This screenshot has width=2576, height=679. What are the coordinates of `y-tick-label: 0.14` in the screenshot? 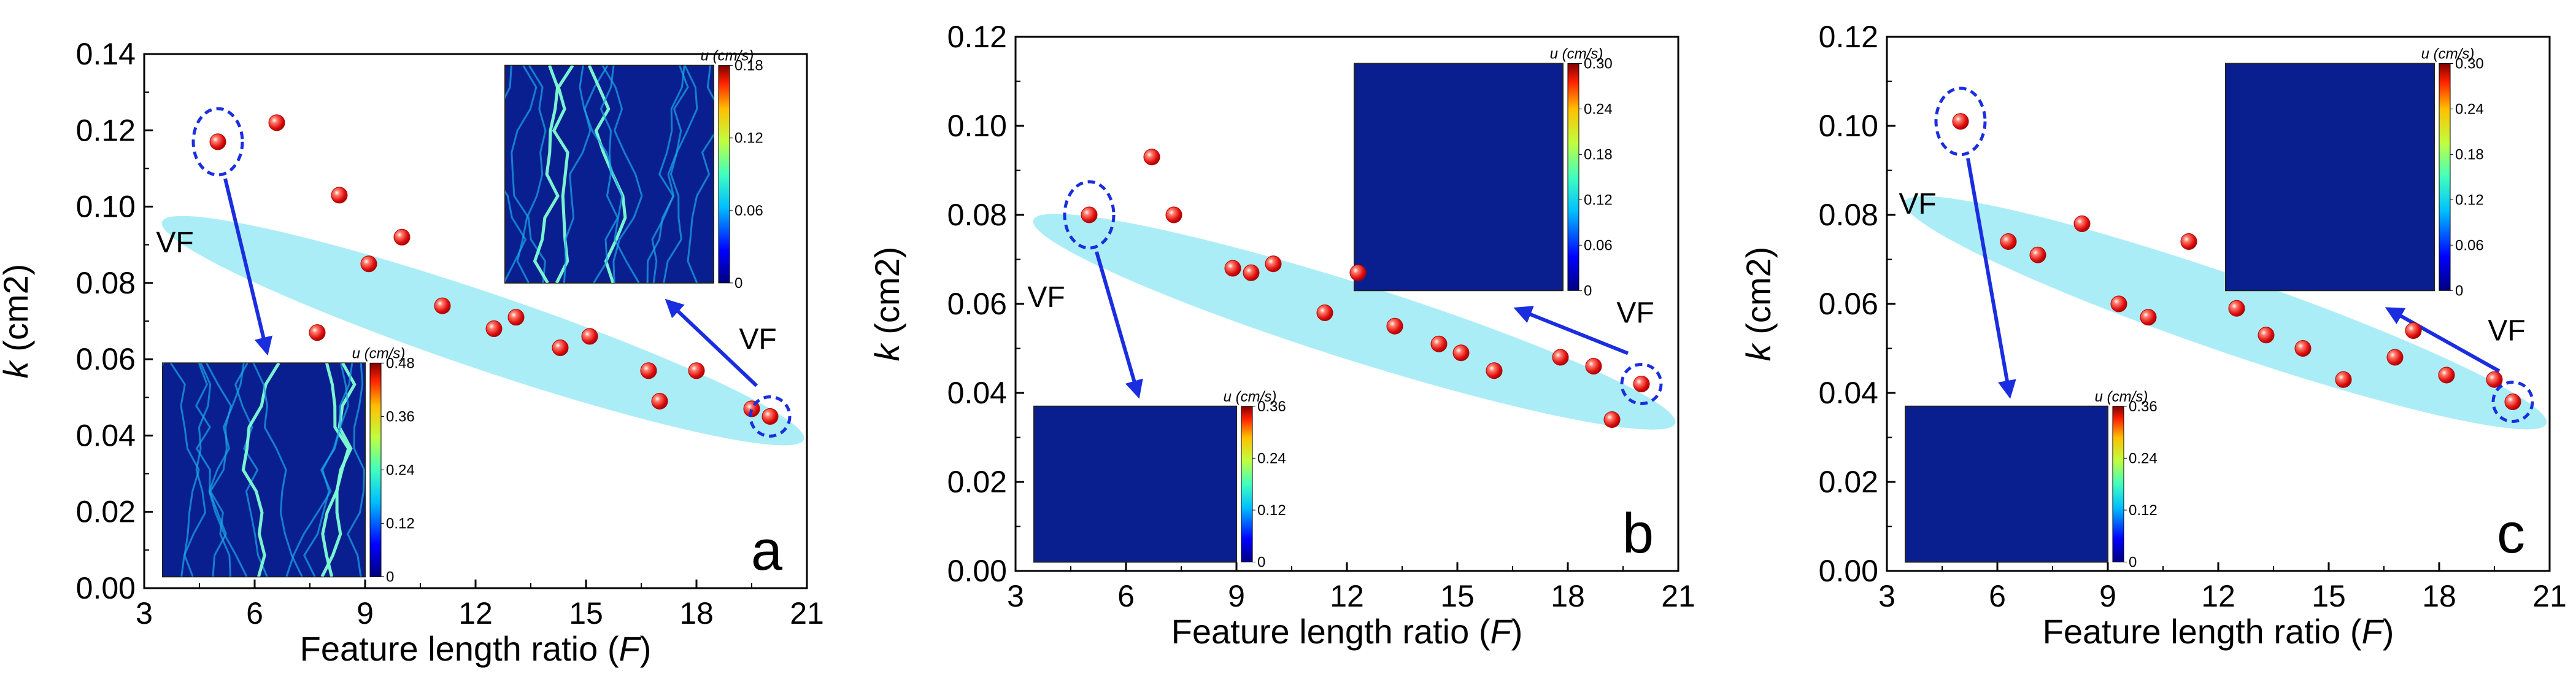 It's located at (106, 54).